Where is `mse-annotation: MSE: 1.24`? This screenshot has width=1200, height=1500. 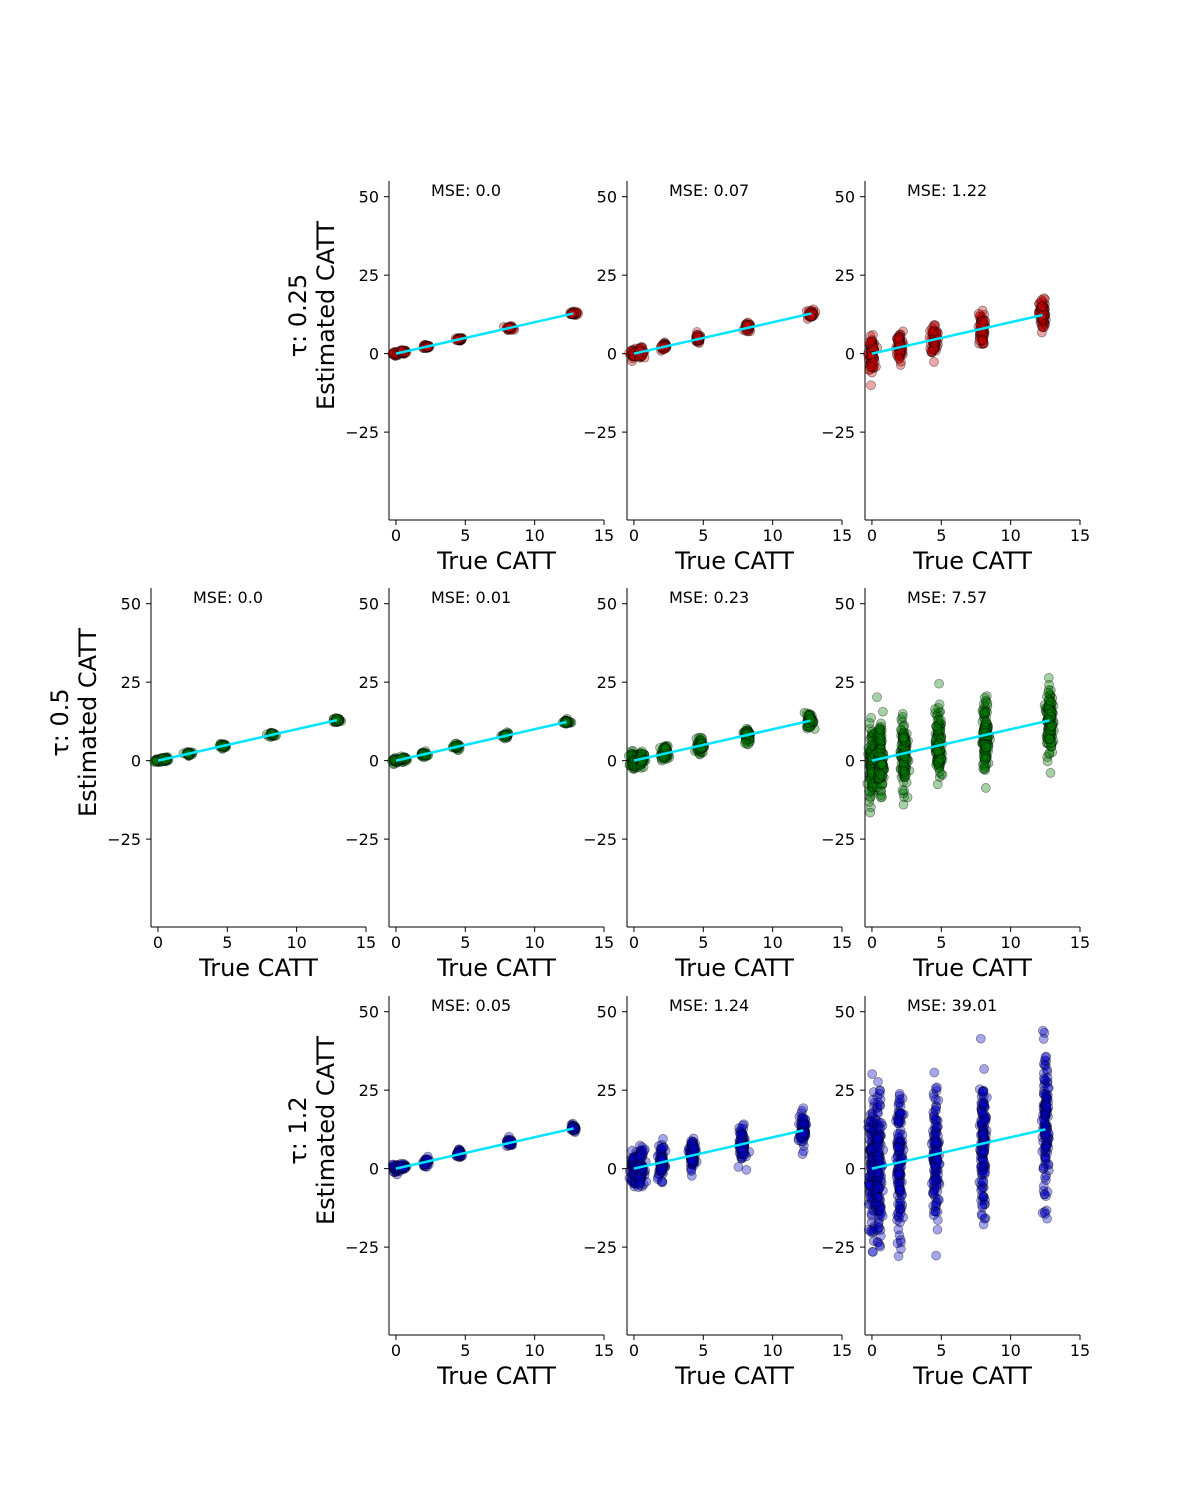
mse-annotation: MSE: 1.24 is located at coordinates (709, 1005).